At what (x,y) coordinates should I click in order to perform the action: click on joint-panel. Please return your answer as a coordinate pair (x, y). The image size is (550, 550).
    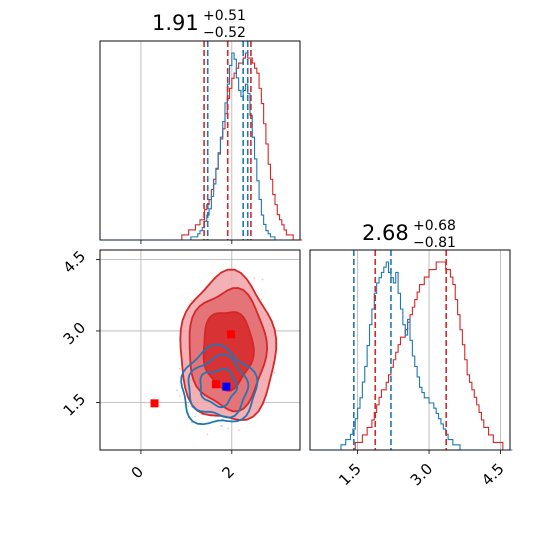
    Looking at the image, I should click on (200, 350).